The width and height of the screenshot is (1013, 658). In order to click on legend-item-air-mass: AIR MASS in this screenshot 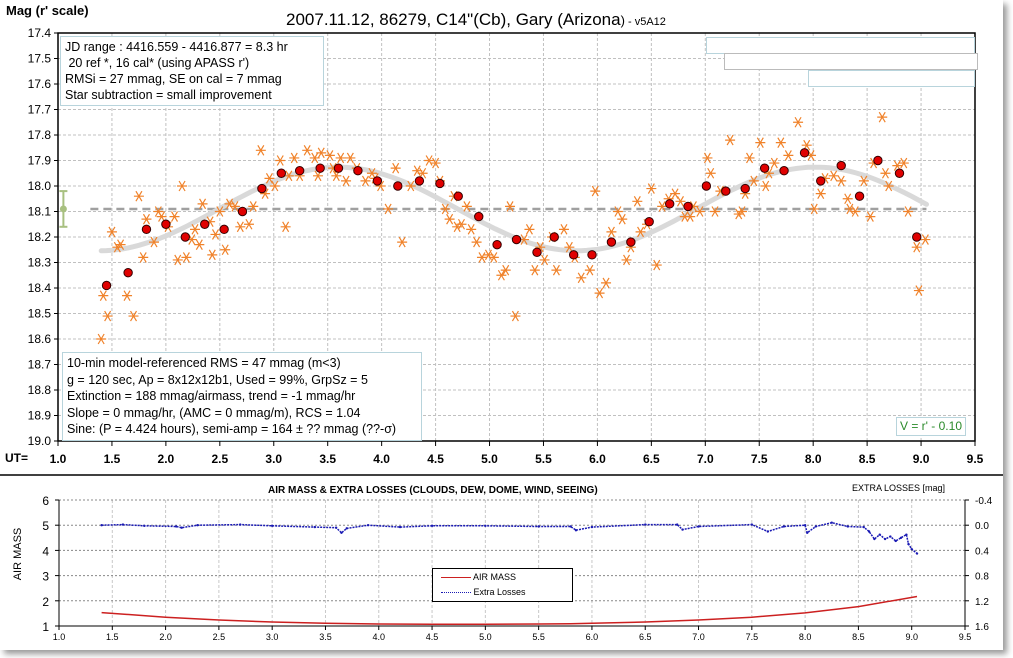, I will do `click(478, 577)`.